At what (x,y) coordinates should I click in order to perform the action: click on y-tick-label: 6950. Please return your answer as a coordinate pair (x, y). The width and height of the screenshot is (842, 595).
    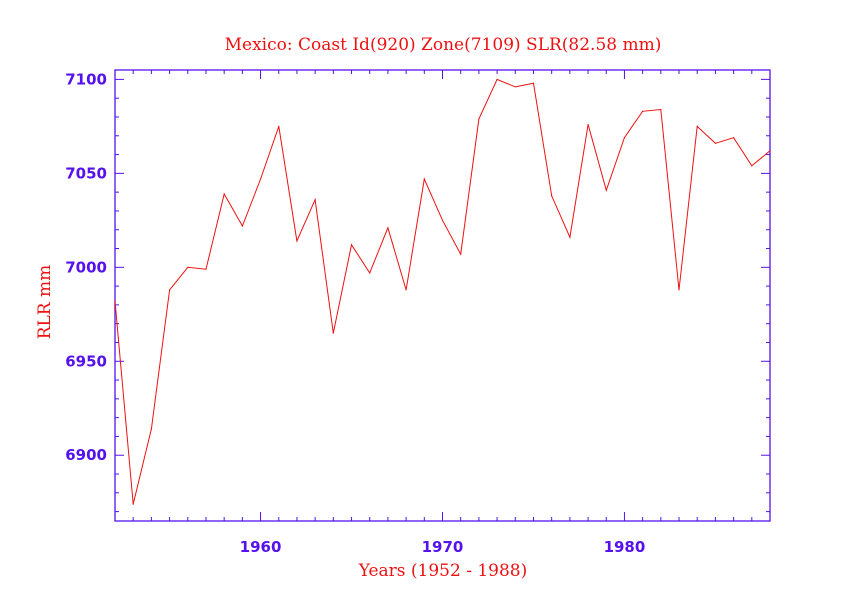
    Looking at the image, I should click on (86, 361).